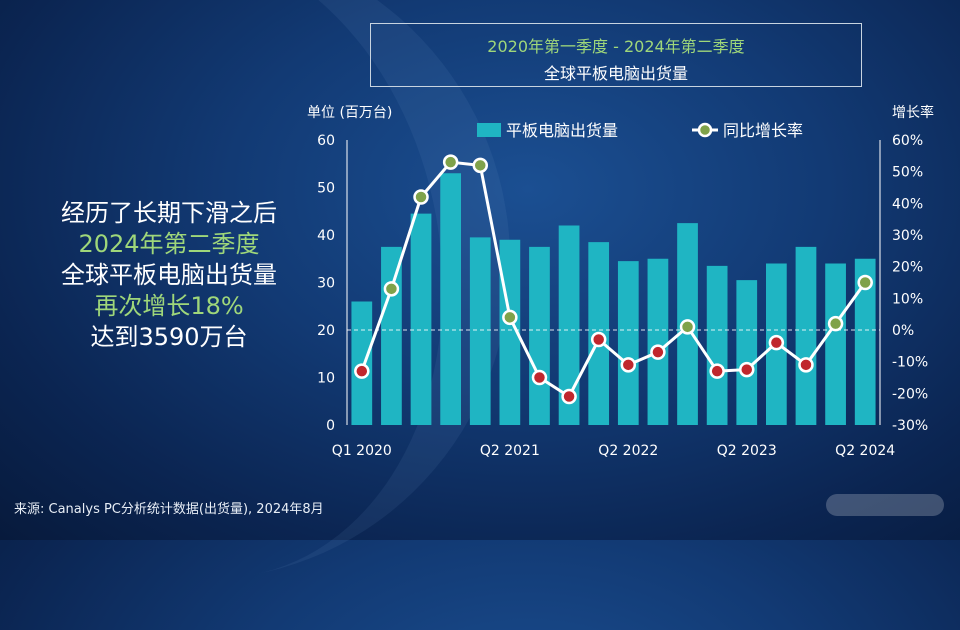  What do you see at coordinates (326, 331) in the screenshot?
I see `y-tick-left: 20` at bounding box center [326, 331].